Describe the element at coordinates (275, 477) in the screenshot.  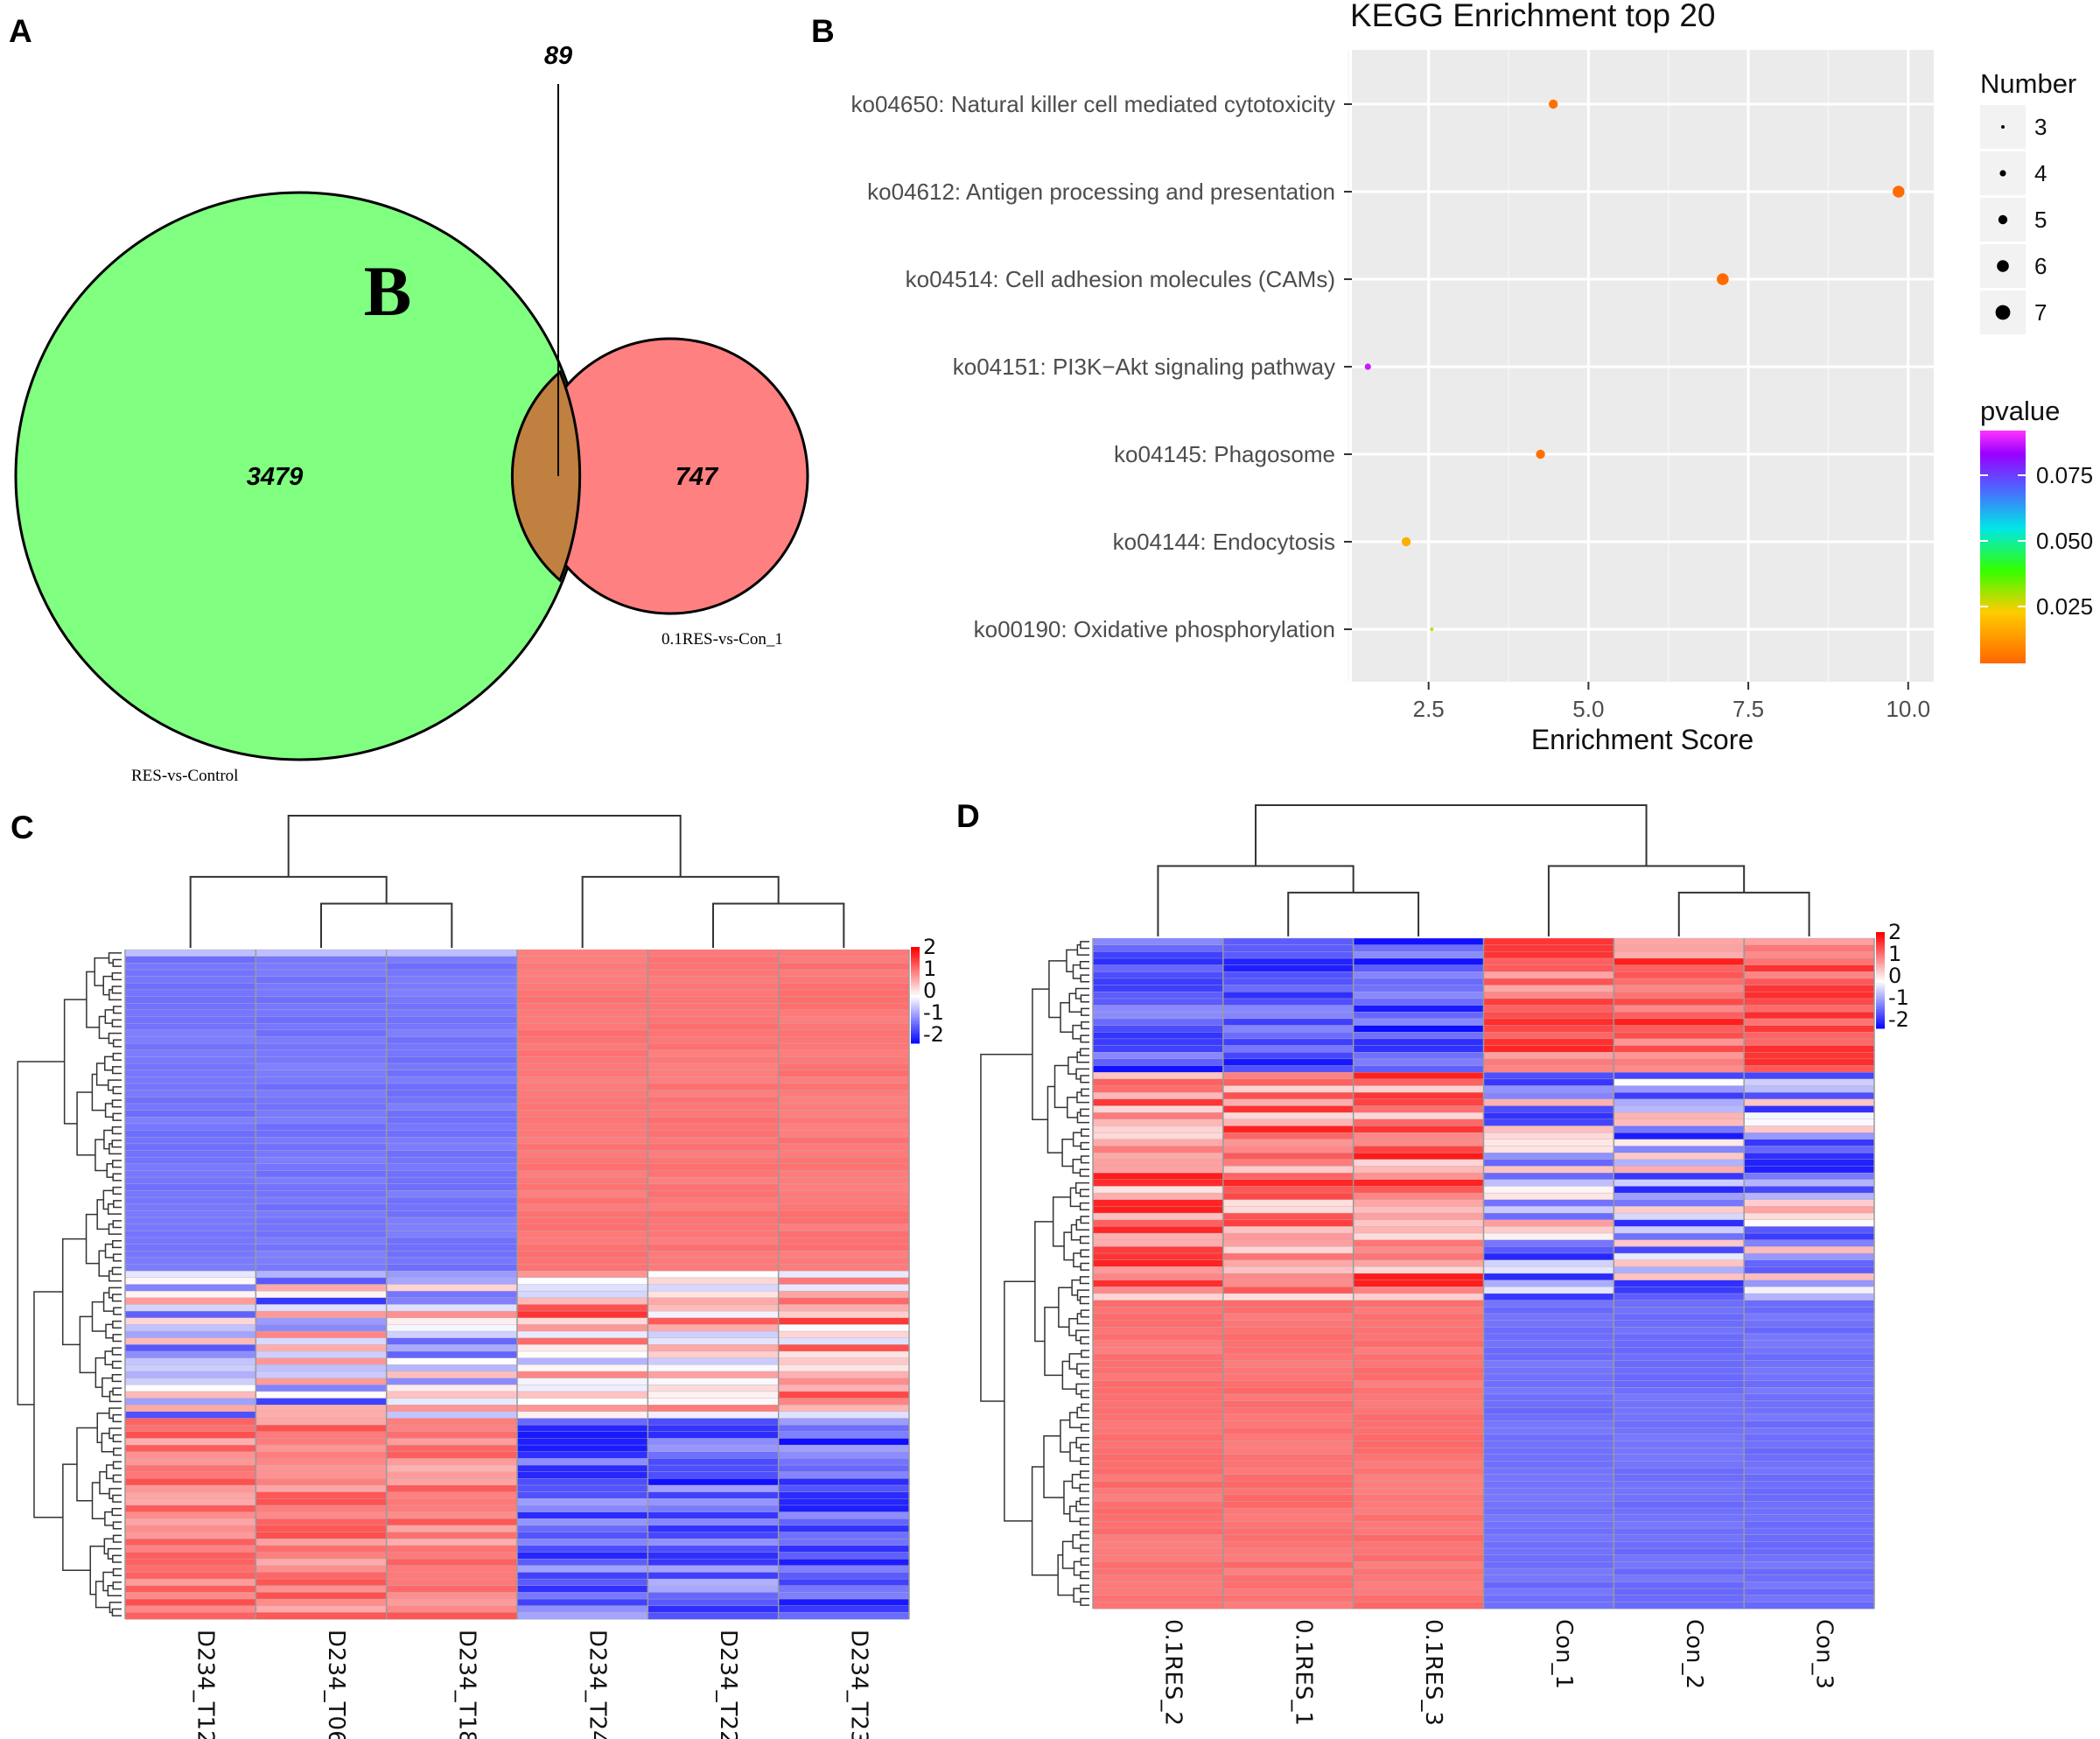
I see `res-only-count: 3479` at that location.